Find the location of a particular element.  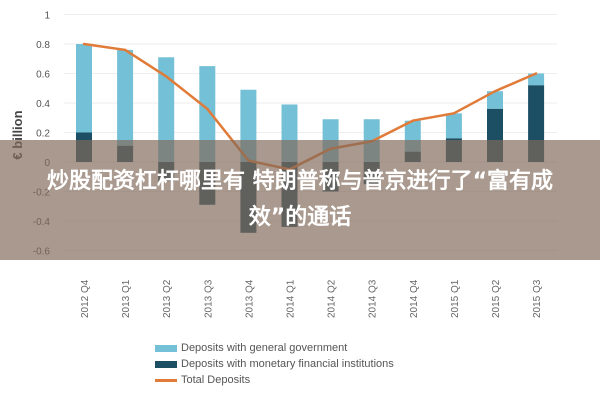

legend-swatch-mfi is located at coordinates (166, 364).